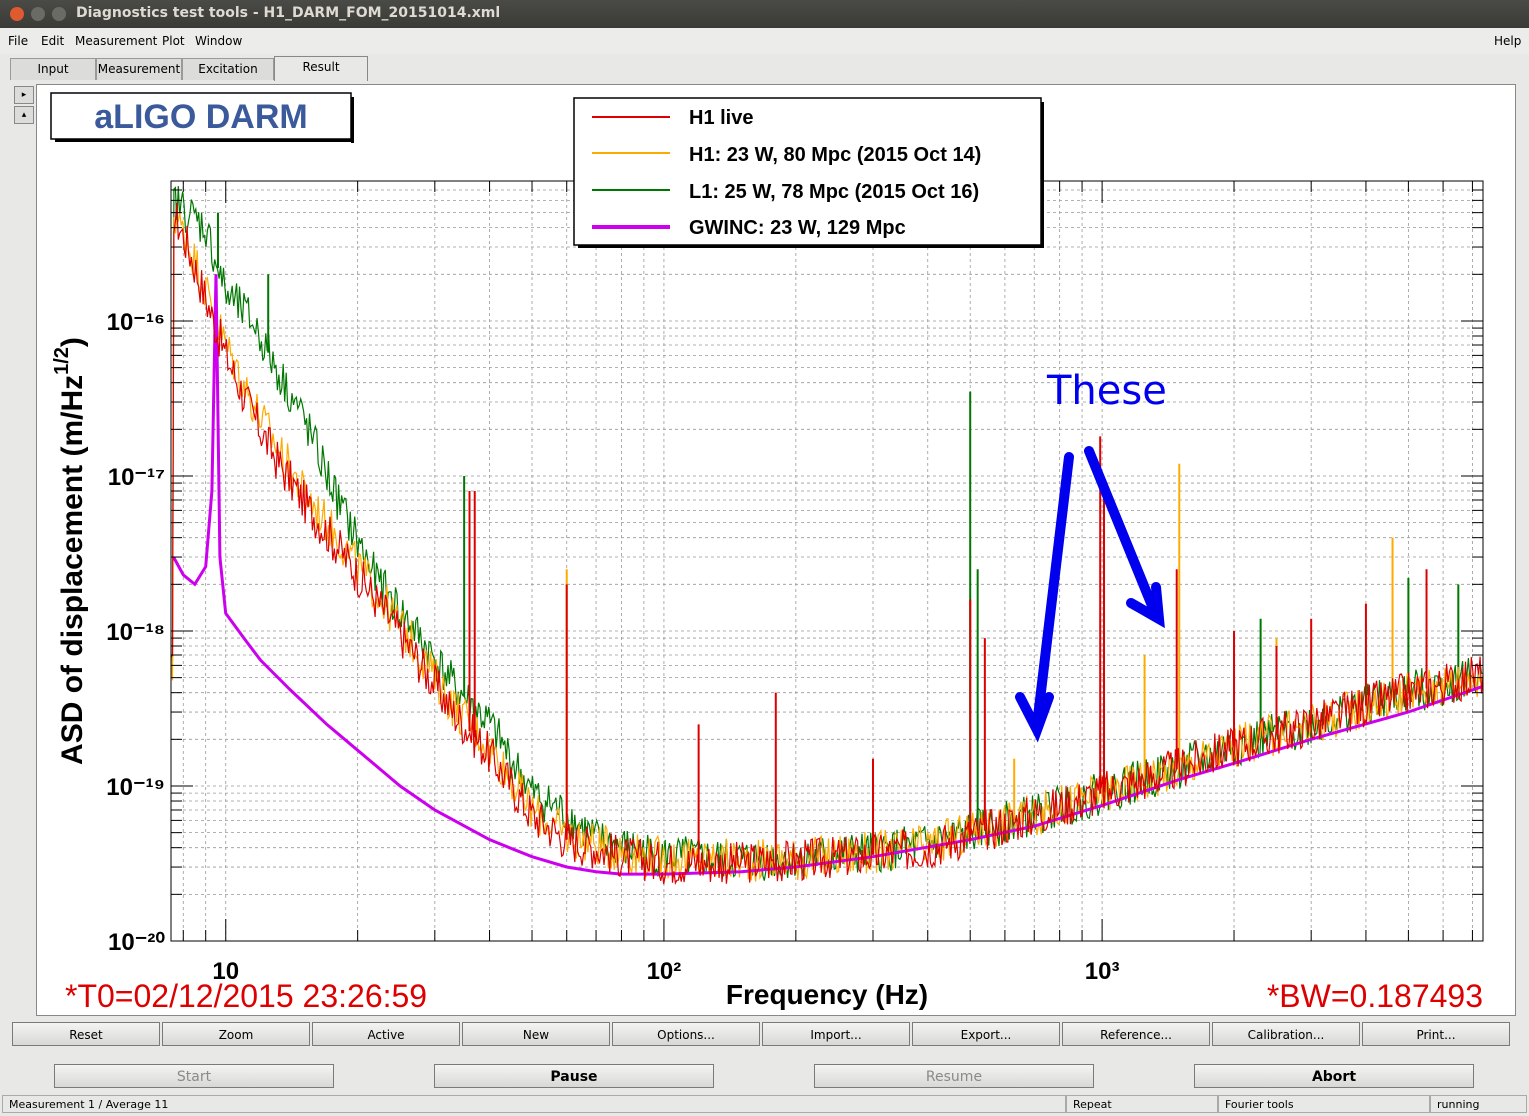 The width and height of the screenshot is (1529, 1116). I want to click on tab-measurement: Measurement, so click(139, 69).